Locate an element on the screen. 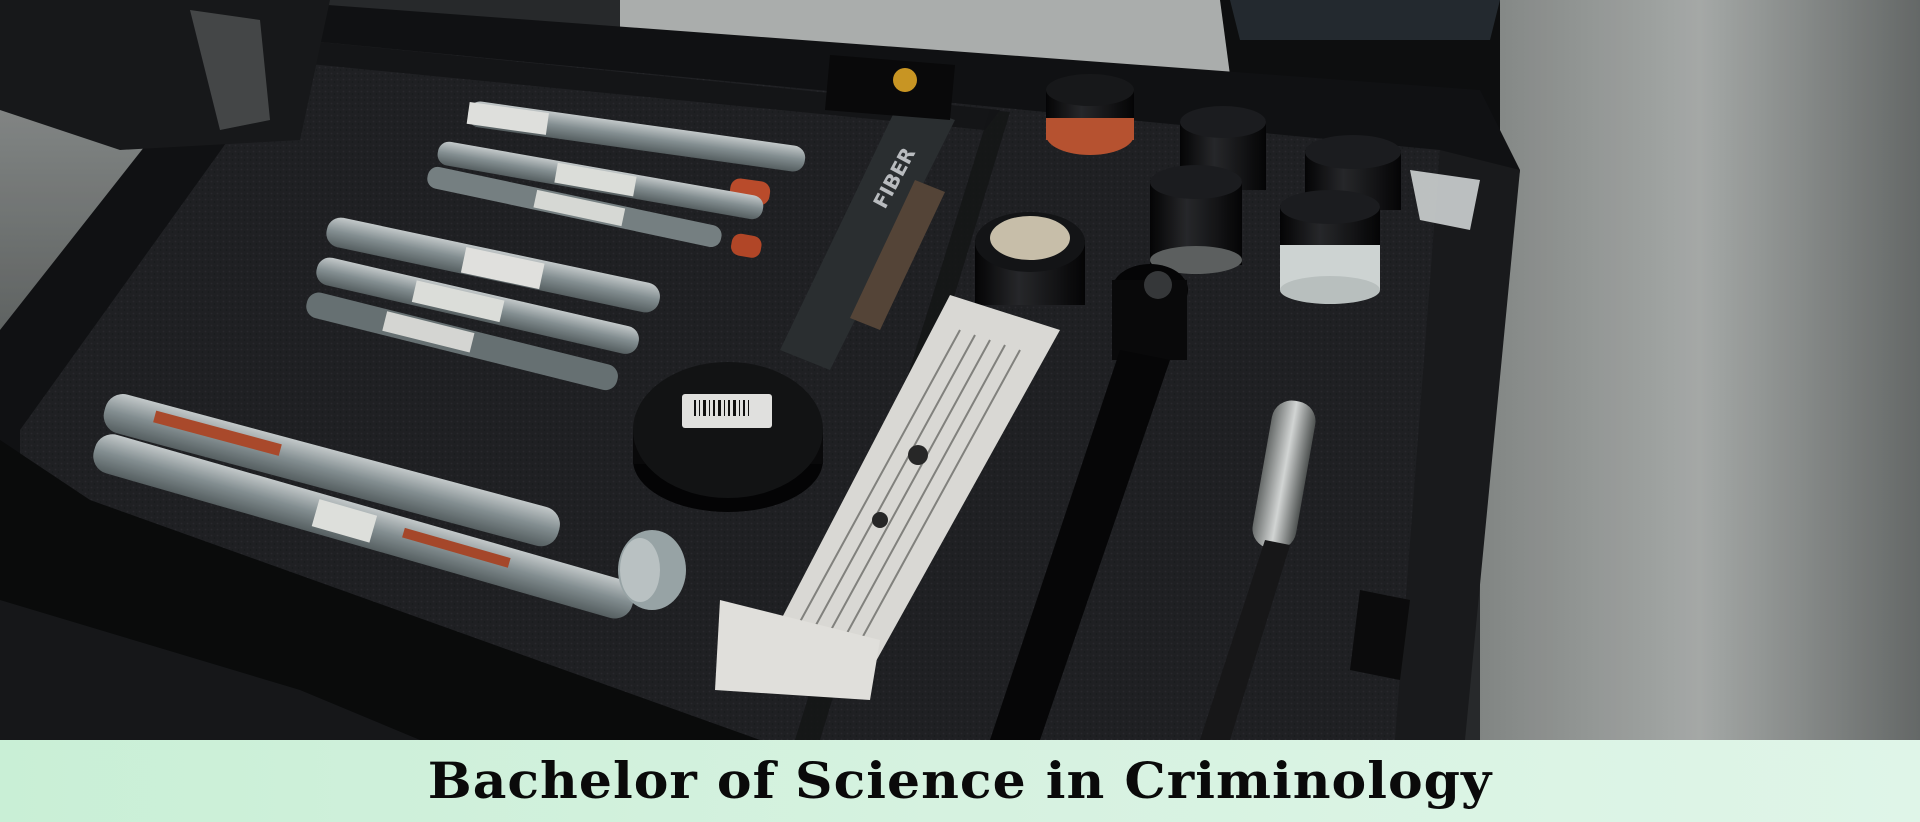  powder-jar-white is located at coordinates (1330, 247).